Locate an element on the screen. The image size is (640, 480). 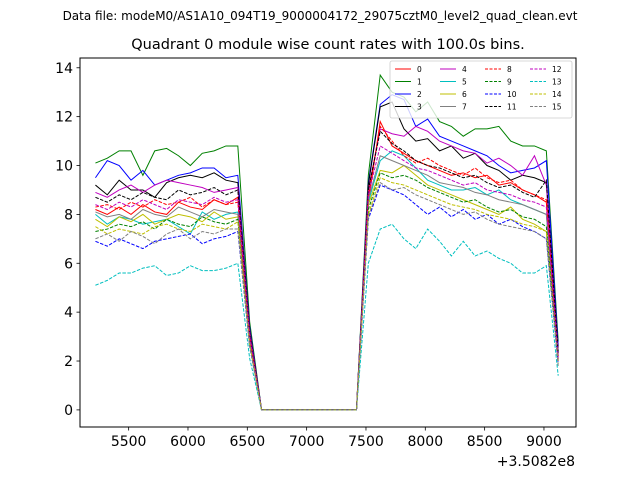
legend-label-2: 2 is located at coordinates (419, 94).